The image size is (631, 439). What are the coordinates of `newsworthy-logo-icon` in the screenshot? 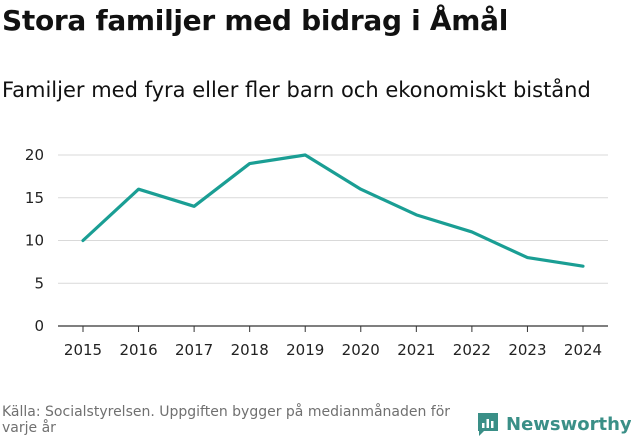 It's located at (488, 424).